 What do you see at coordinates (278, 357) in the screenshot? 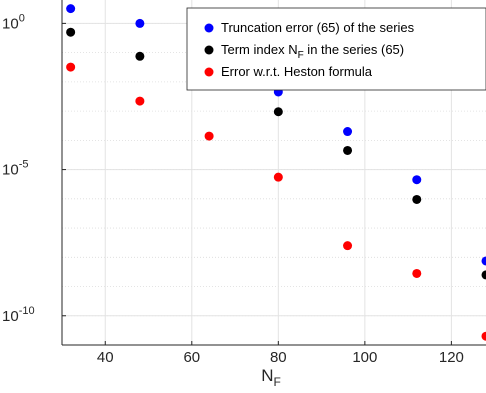
I see `x-tick-label: 80` at bounding box center [278, 357].